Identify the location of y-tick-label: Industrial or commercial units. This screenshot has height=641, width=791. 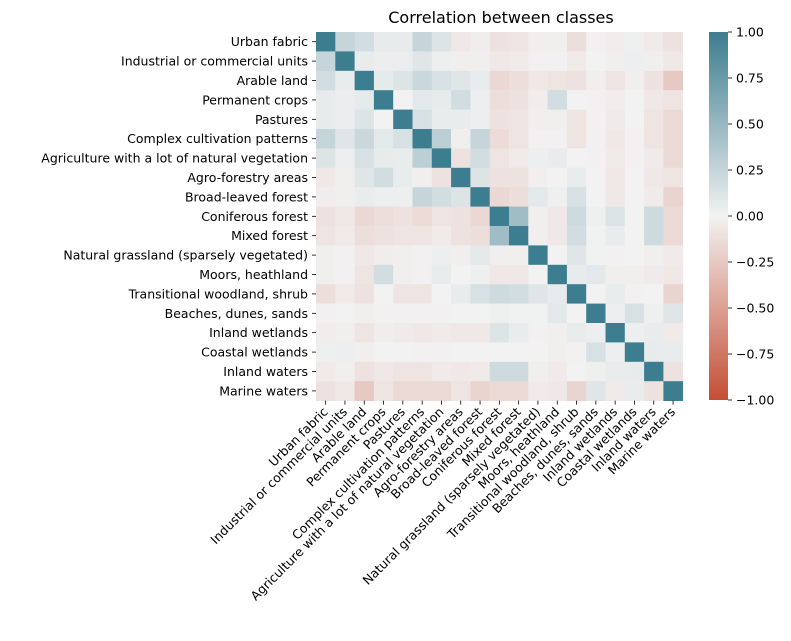
(214, 61).